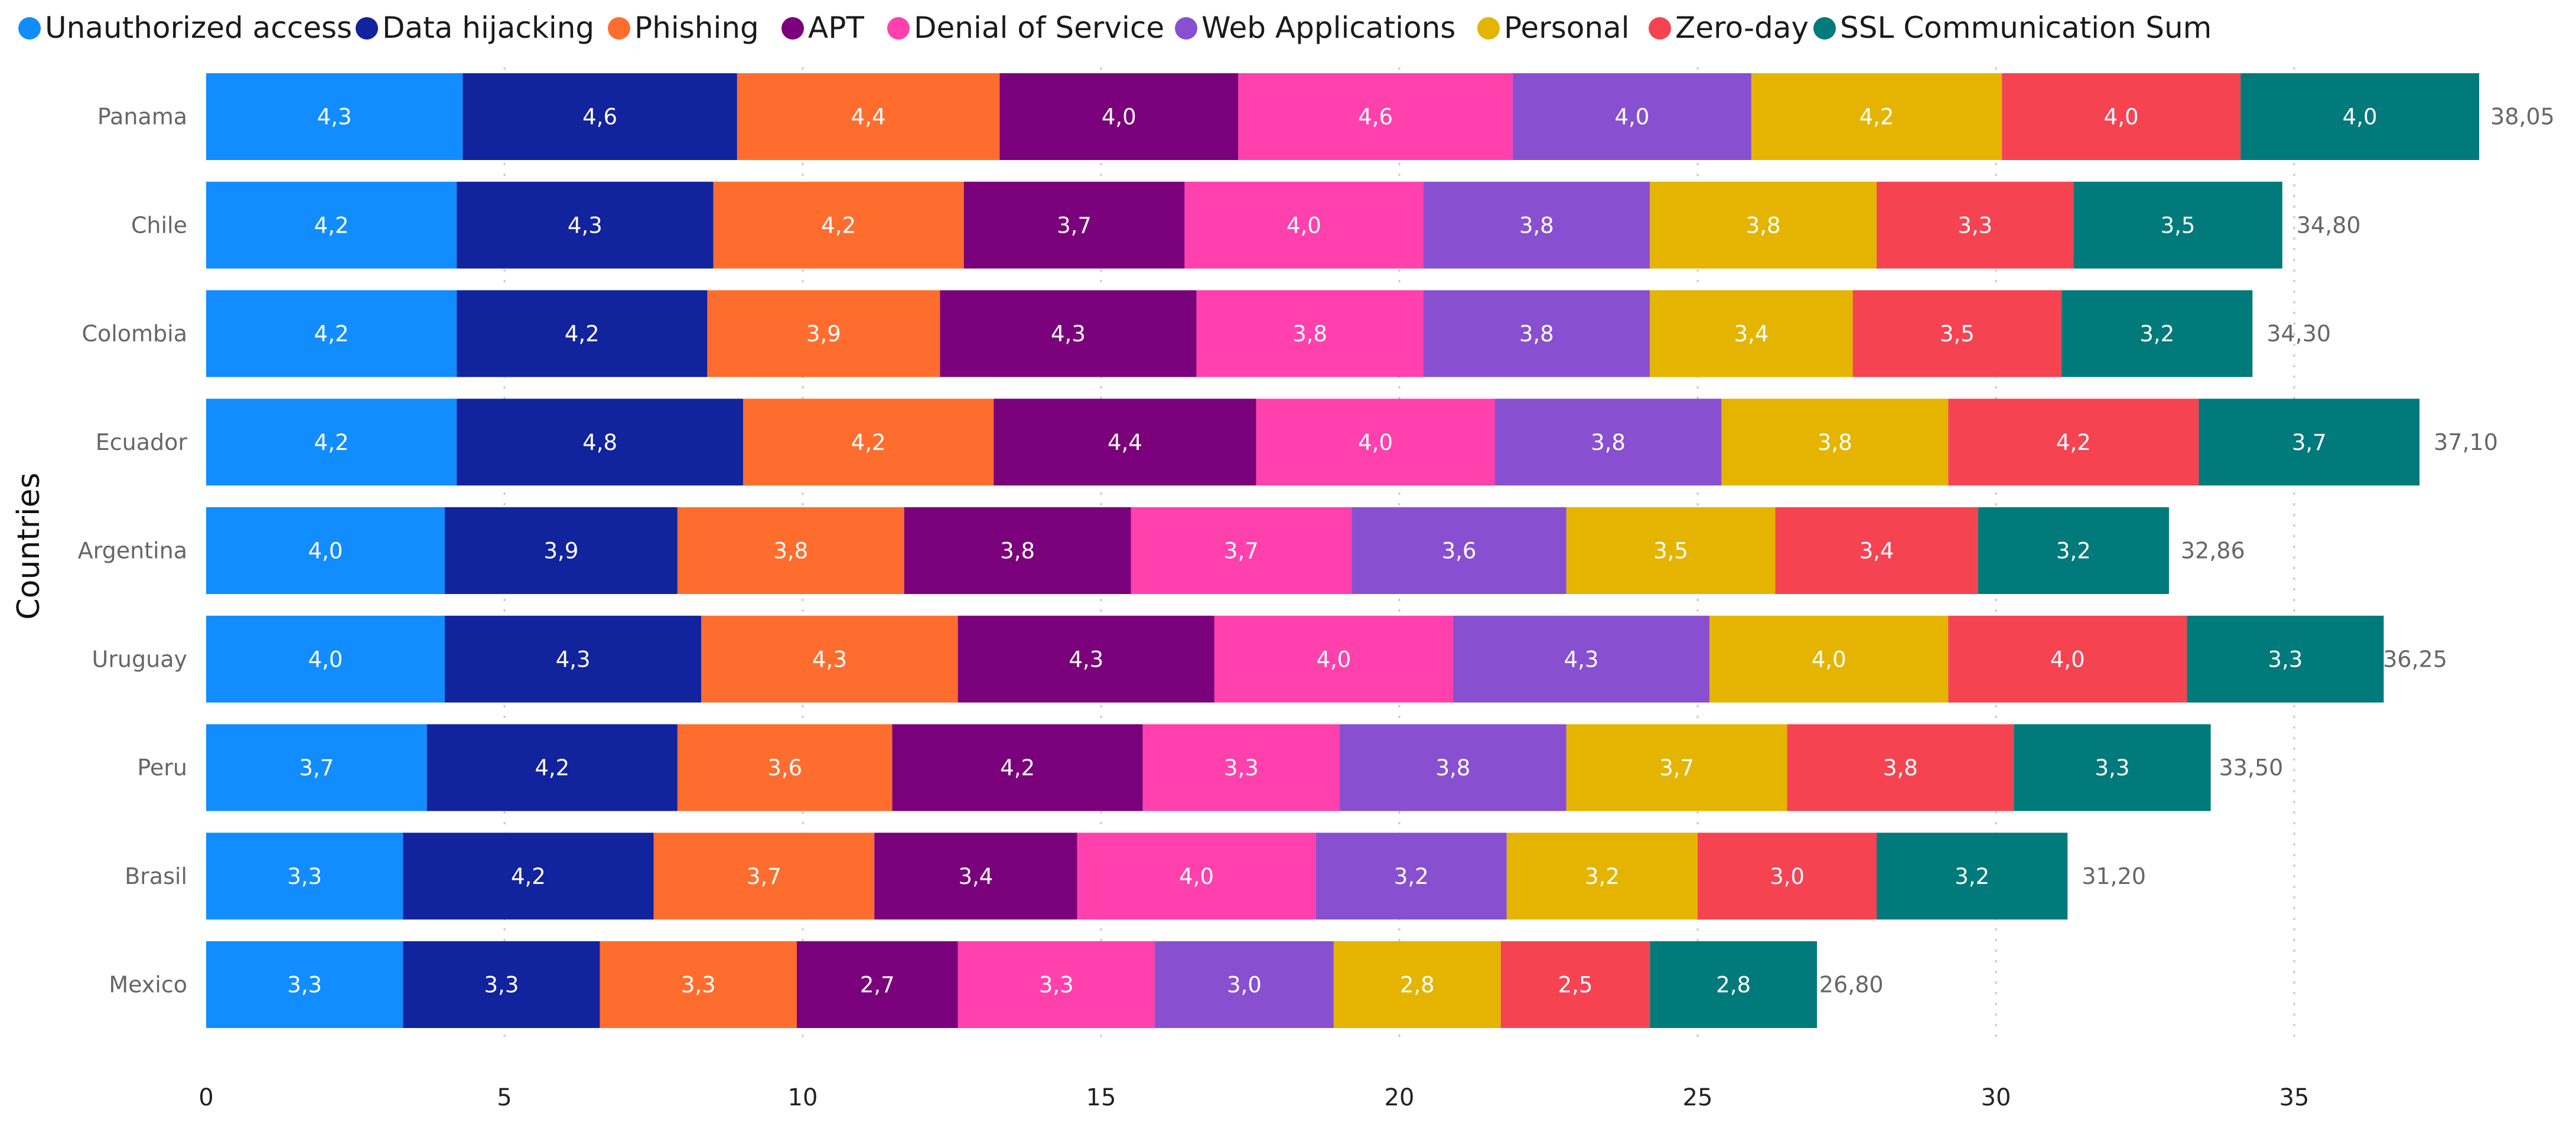 This screenshot has width=2576, height=1129. I want to click on legend-item: APT, so click(822, 28).